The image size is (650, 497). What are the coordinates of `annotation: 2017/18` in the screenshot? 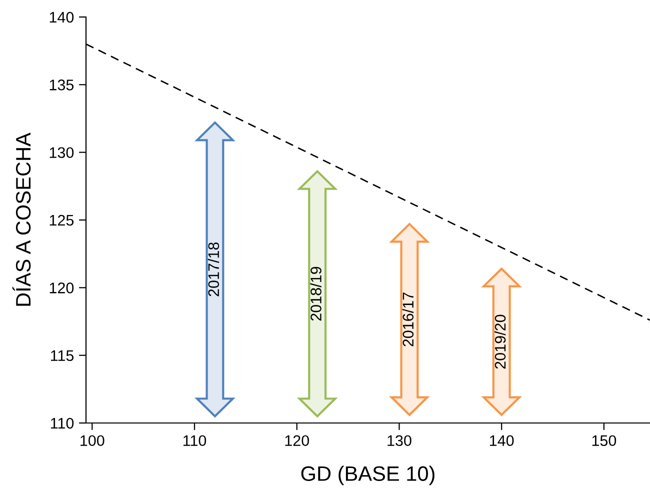 It's located at (214, 269).